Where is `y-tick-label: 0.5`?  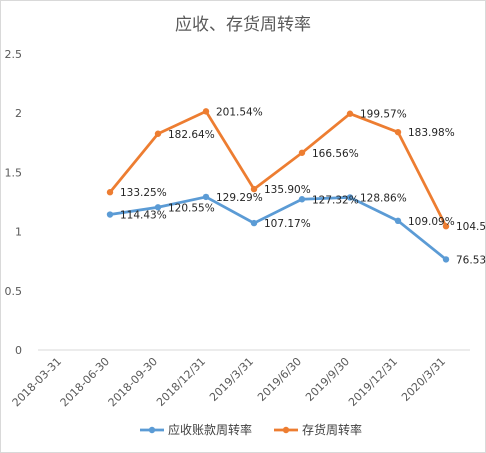 y-tick-label: 0.5 is located at coordinates (14, 291).